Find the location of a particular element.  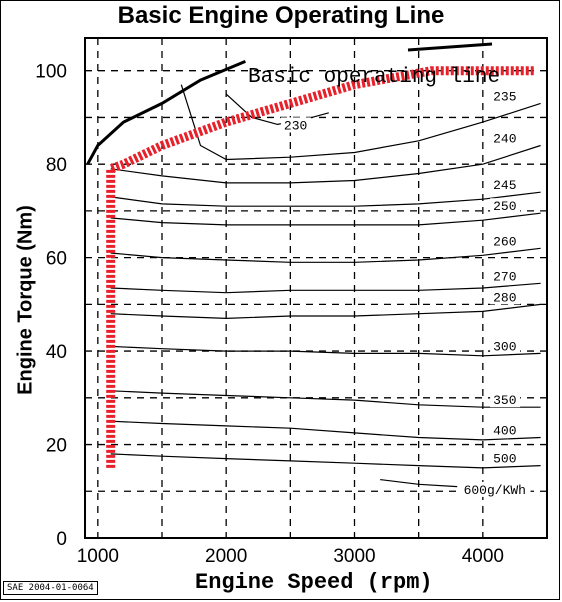

contour-label: 400 is located at coordinates (504, 431).